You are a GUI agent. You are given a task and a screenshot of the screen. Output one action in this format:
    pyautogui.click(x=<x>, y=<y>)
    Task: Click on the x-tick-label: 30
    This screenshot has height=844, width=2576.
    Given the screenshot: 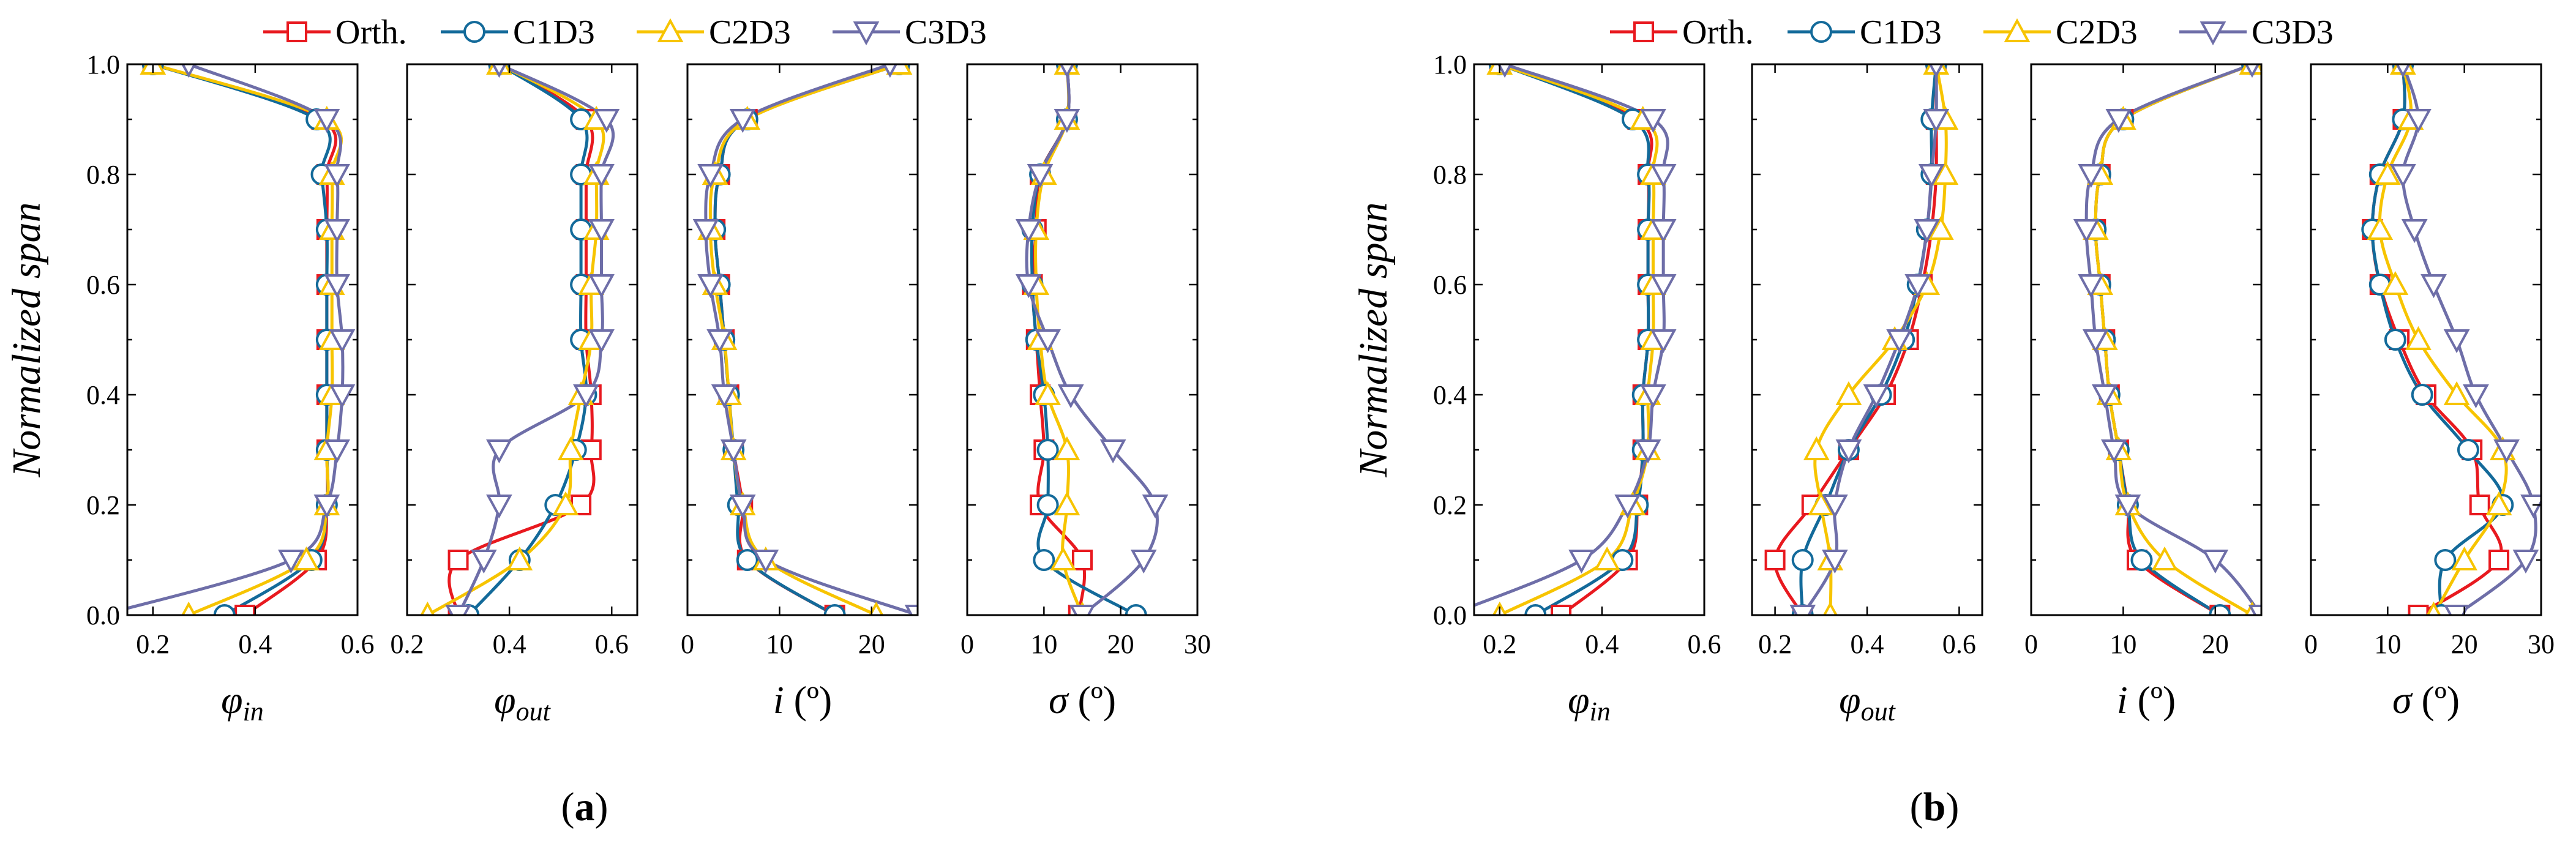 What is the action you would take?
    pyautogui.click(x=1198, y=644)
    